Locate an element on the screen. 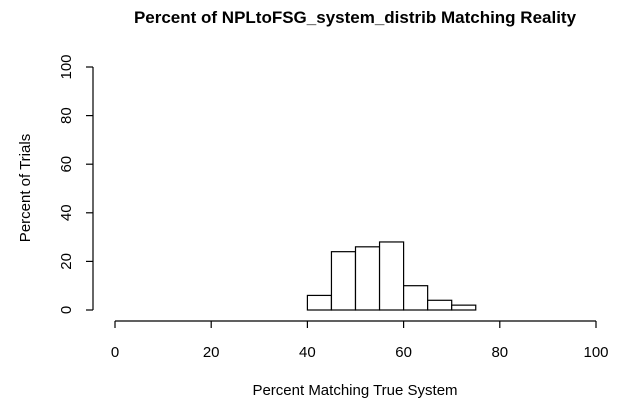  histogram-bars is located at coordinates (391, 276).